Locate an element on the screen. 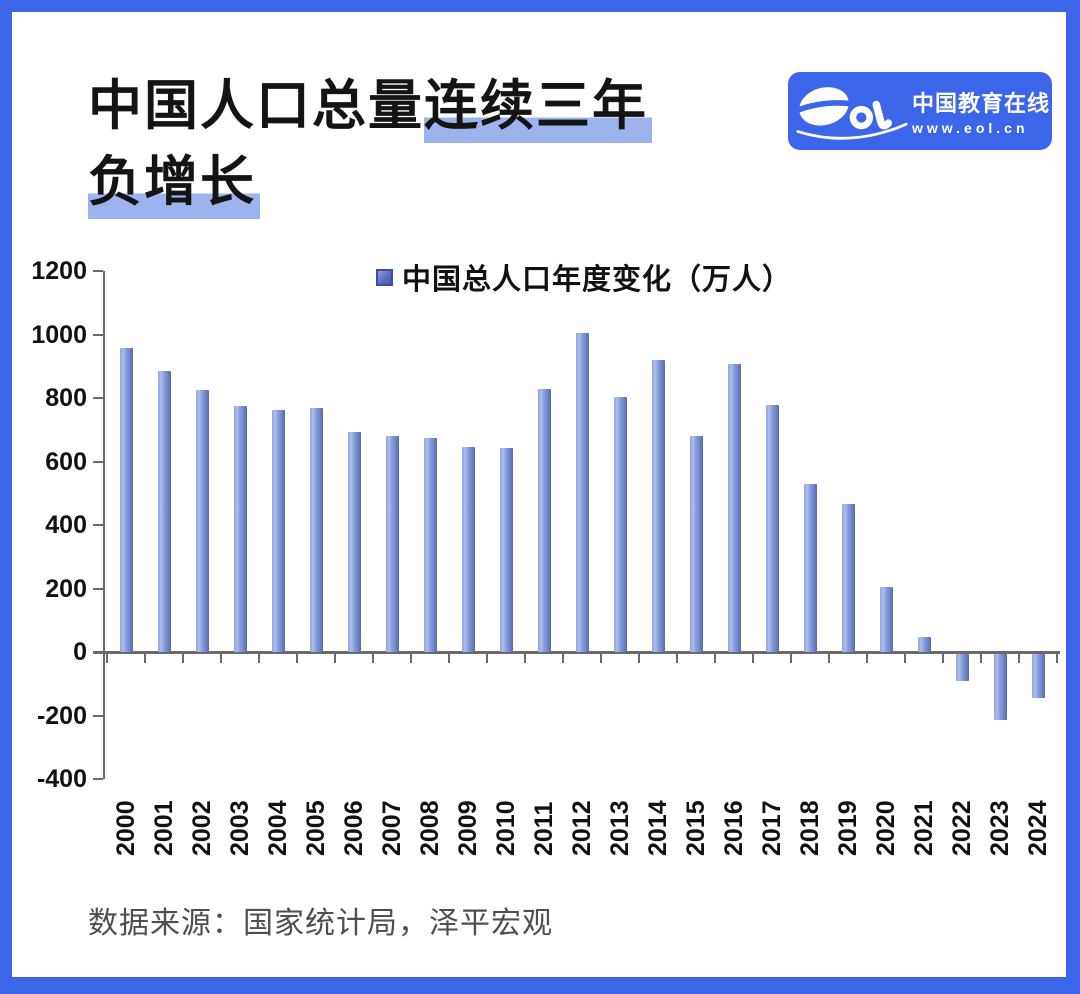  x-axis-label: 2022 is located at coordinates (962, 828).